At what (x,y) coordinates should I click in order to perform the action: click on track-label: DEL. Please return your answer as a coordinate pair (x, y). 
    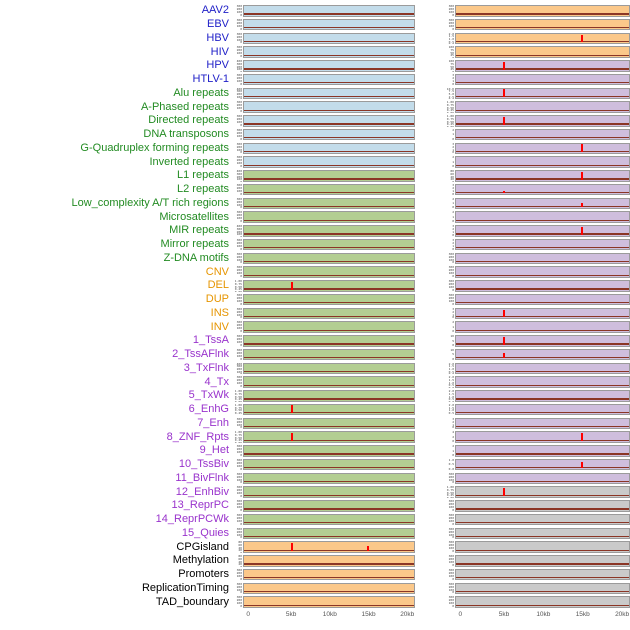
    Looking at the image, I should click on (218, 286).